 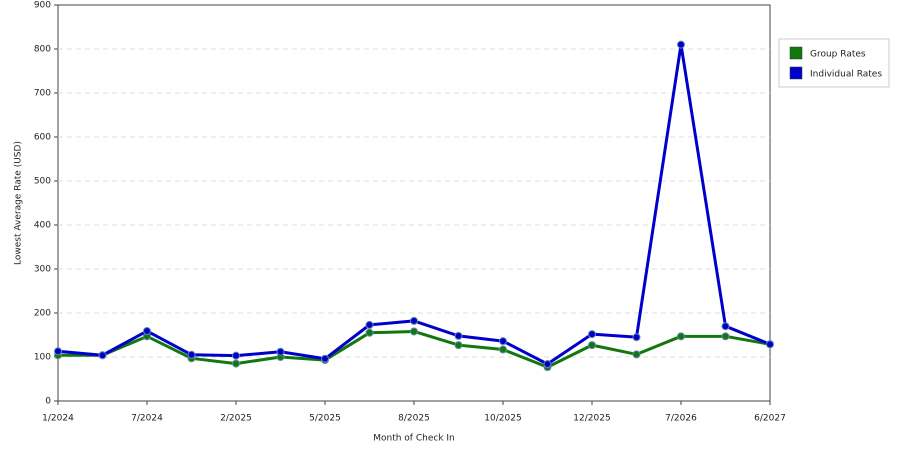 I want to click on x-axis-title: Month of Check In, so click(x=414, y=439).